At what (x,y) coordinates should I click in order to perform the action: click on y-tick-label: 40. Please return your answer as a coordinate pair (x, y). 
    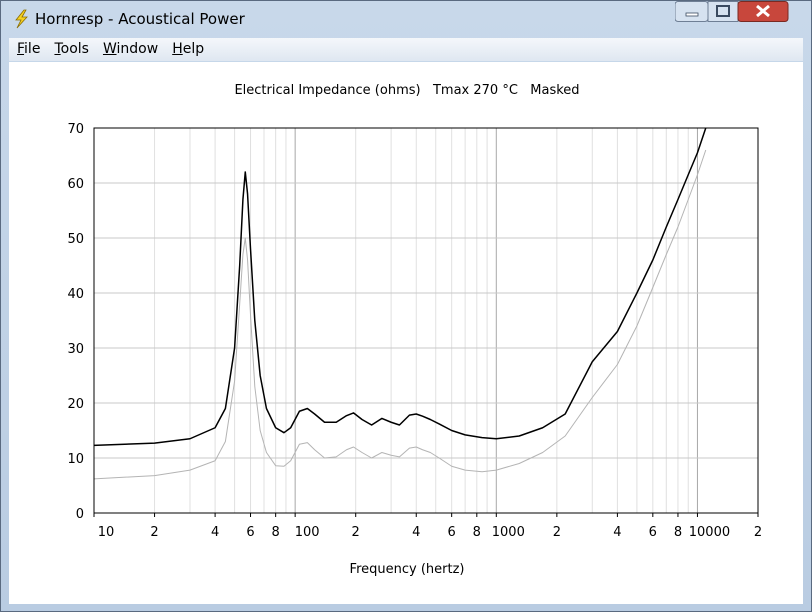
    Looking at the image, I should click on (75, 294).